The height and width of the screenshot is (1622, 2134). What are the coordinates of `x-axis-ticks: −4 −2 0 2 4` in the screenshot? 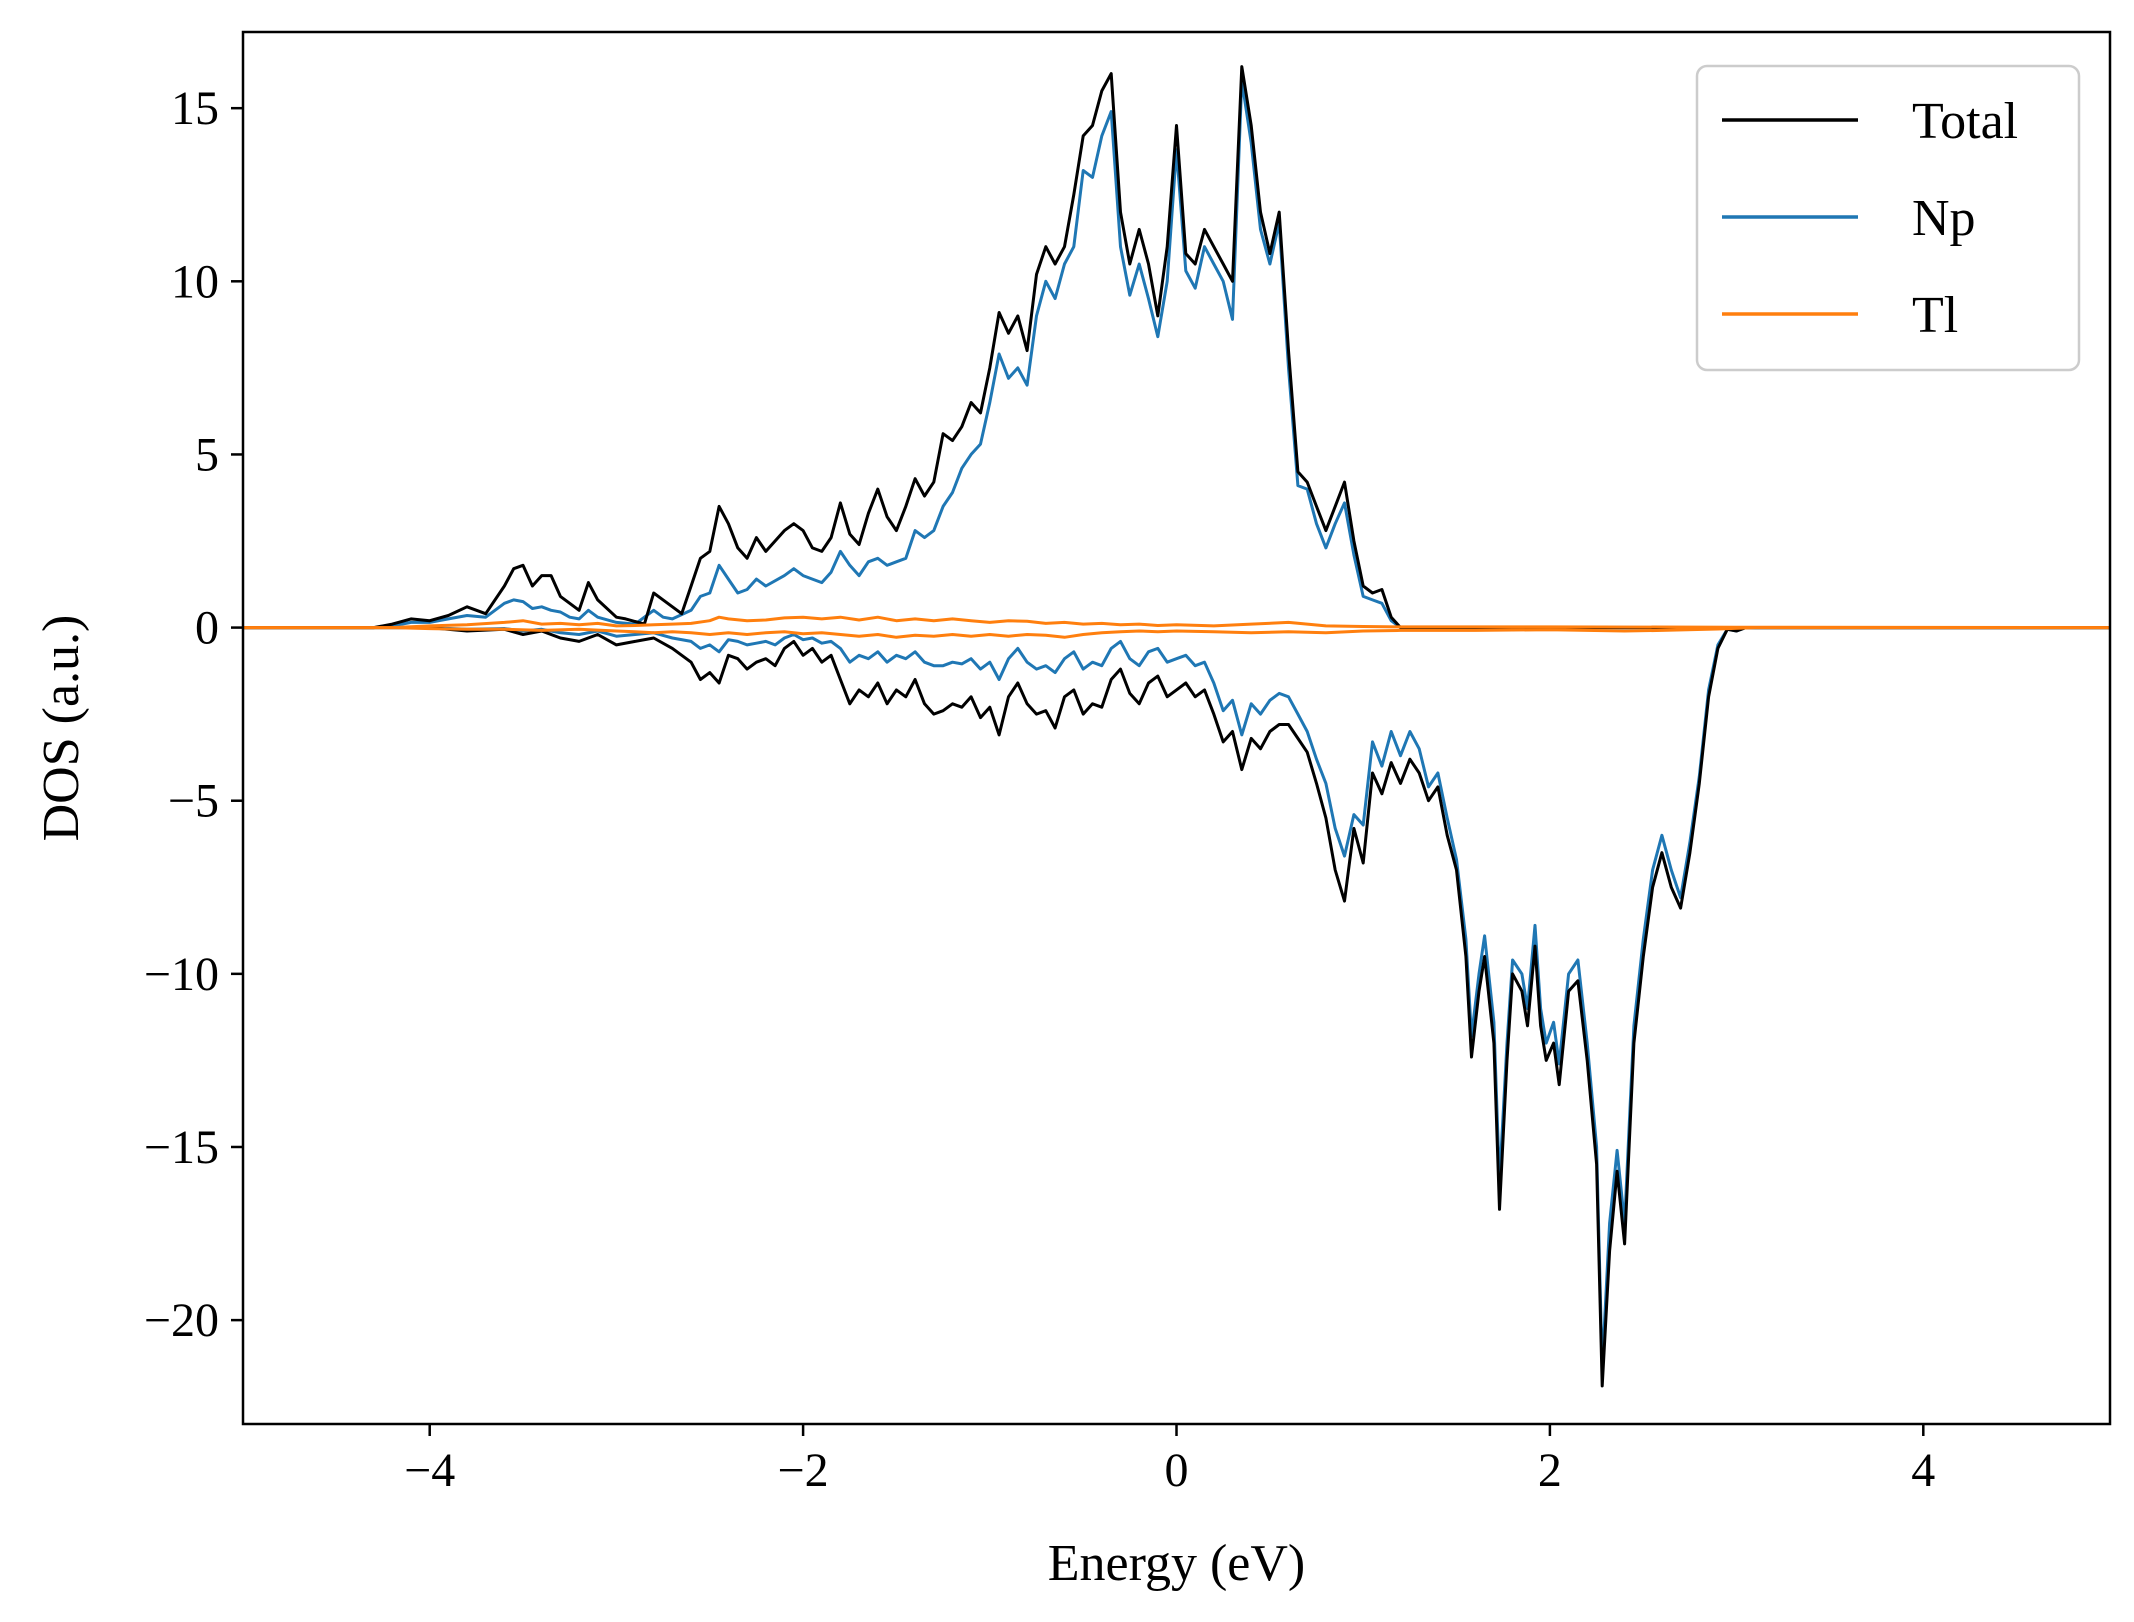 It's located at (1169, 1460).